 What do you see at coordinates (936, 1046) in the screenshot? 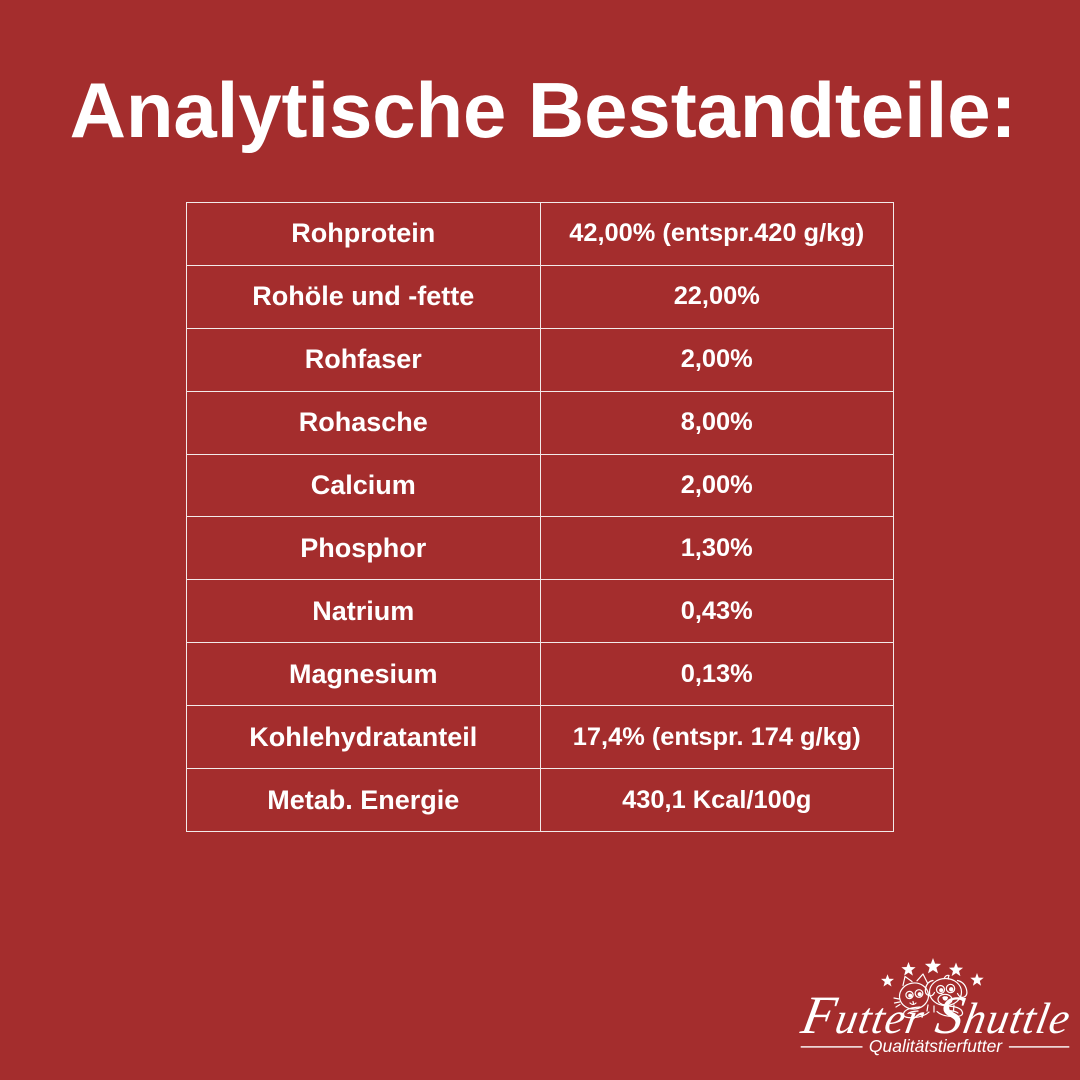
I see `svg-text: Qualitätstierfutter` at bounding box center [936, 1046].